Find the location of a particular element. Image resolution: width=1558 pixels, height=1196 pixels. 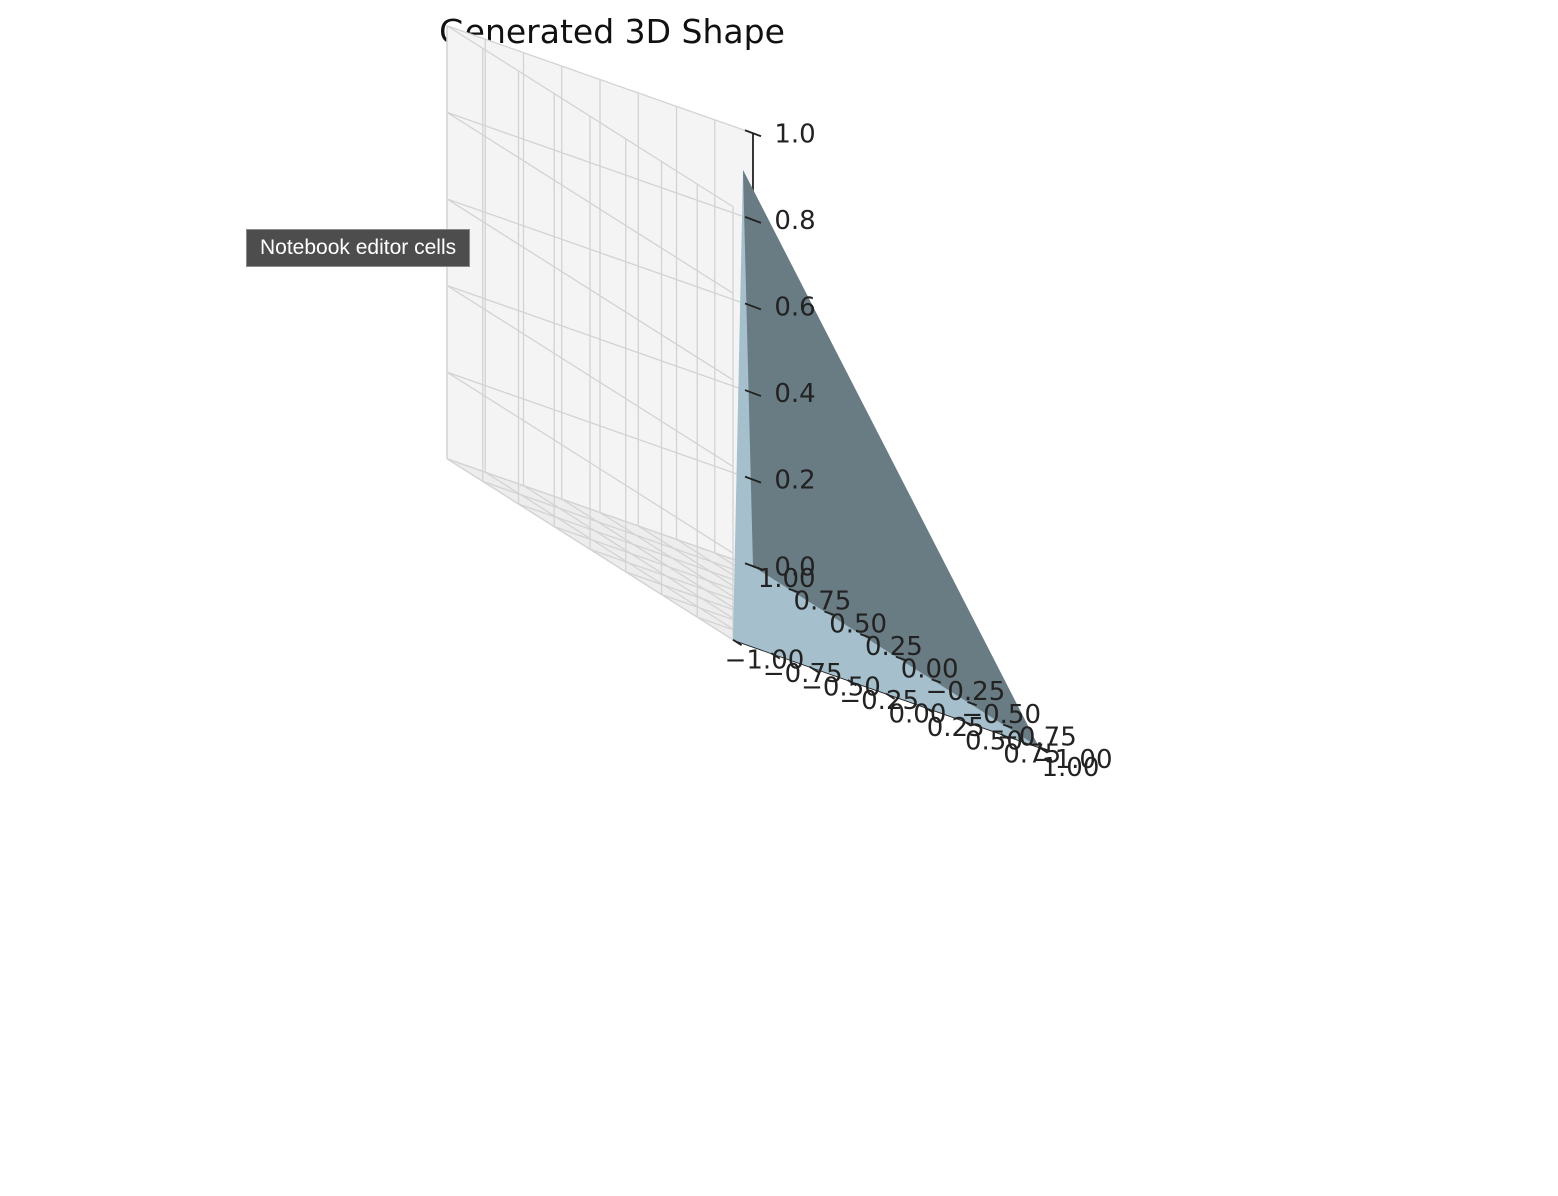

z-tick-label: 0.0 is located at coordinates (794, 567).